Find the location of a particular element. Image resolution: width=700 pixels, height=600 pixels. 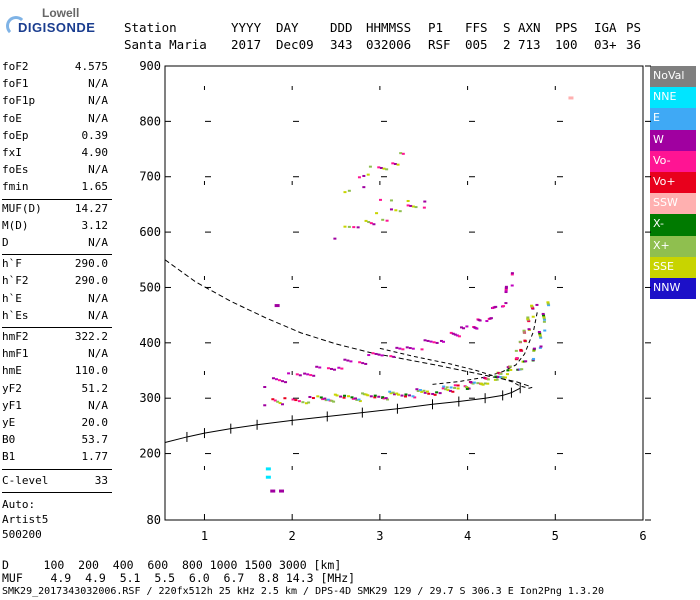

legend-item: X- is located at coordinates (673, 225).